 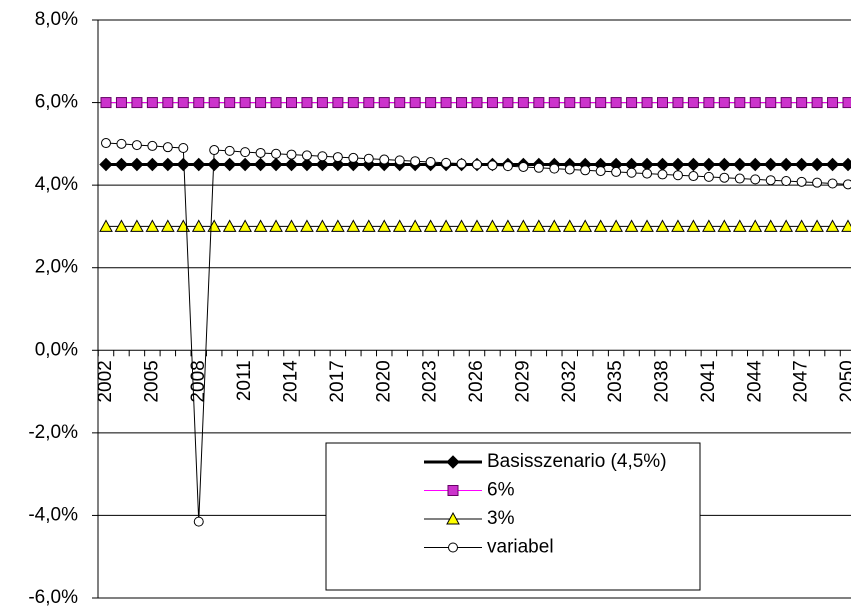 What do you see at coordinates (56, 184) in the screenshot?
I see `y-tick-label: 4,0%` at bounding box center [56, 184].